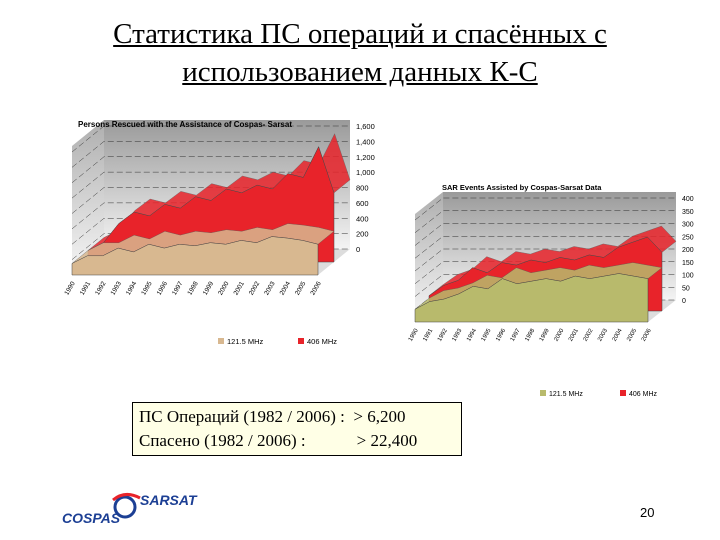 Image resolution: width=720 pixels, height=540 pixels. What do you see at coordinates (365, 172) in the screenshot?
I see `y-tick-label: 1,000` at bounding box center [365, 172].